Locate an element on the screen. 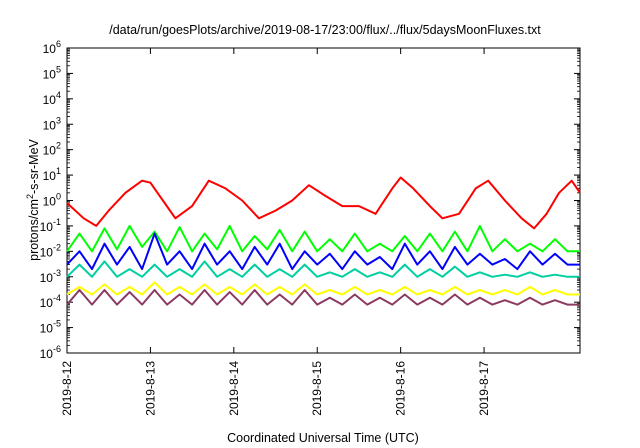 This screenshot has height=448, width=640. y-tick-exponent: 4 is located at coordinates (58, 95).